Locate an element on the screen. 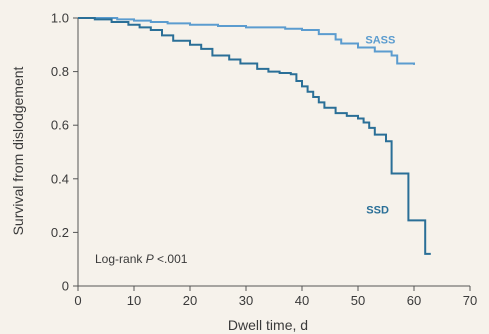 Image resolution: width=489 pixels, height=334 pixels. x-tick-label: 40 is located at coordinates (302, 300).